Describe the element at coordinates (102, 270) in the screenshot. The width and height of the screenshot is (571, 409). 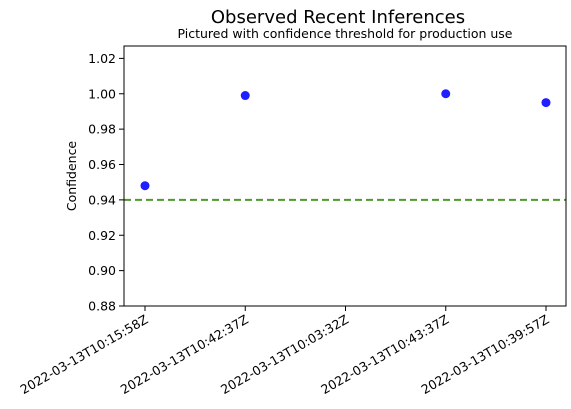
I see `y-tick-label: 0.90` at that location.